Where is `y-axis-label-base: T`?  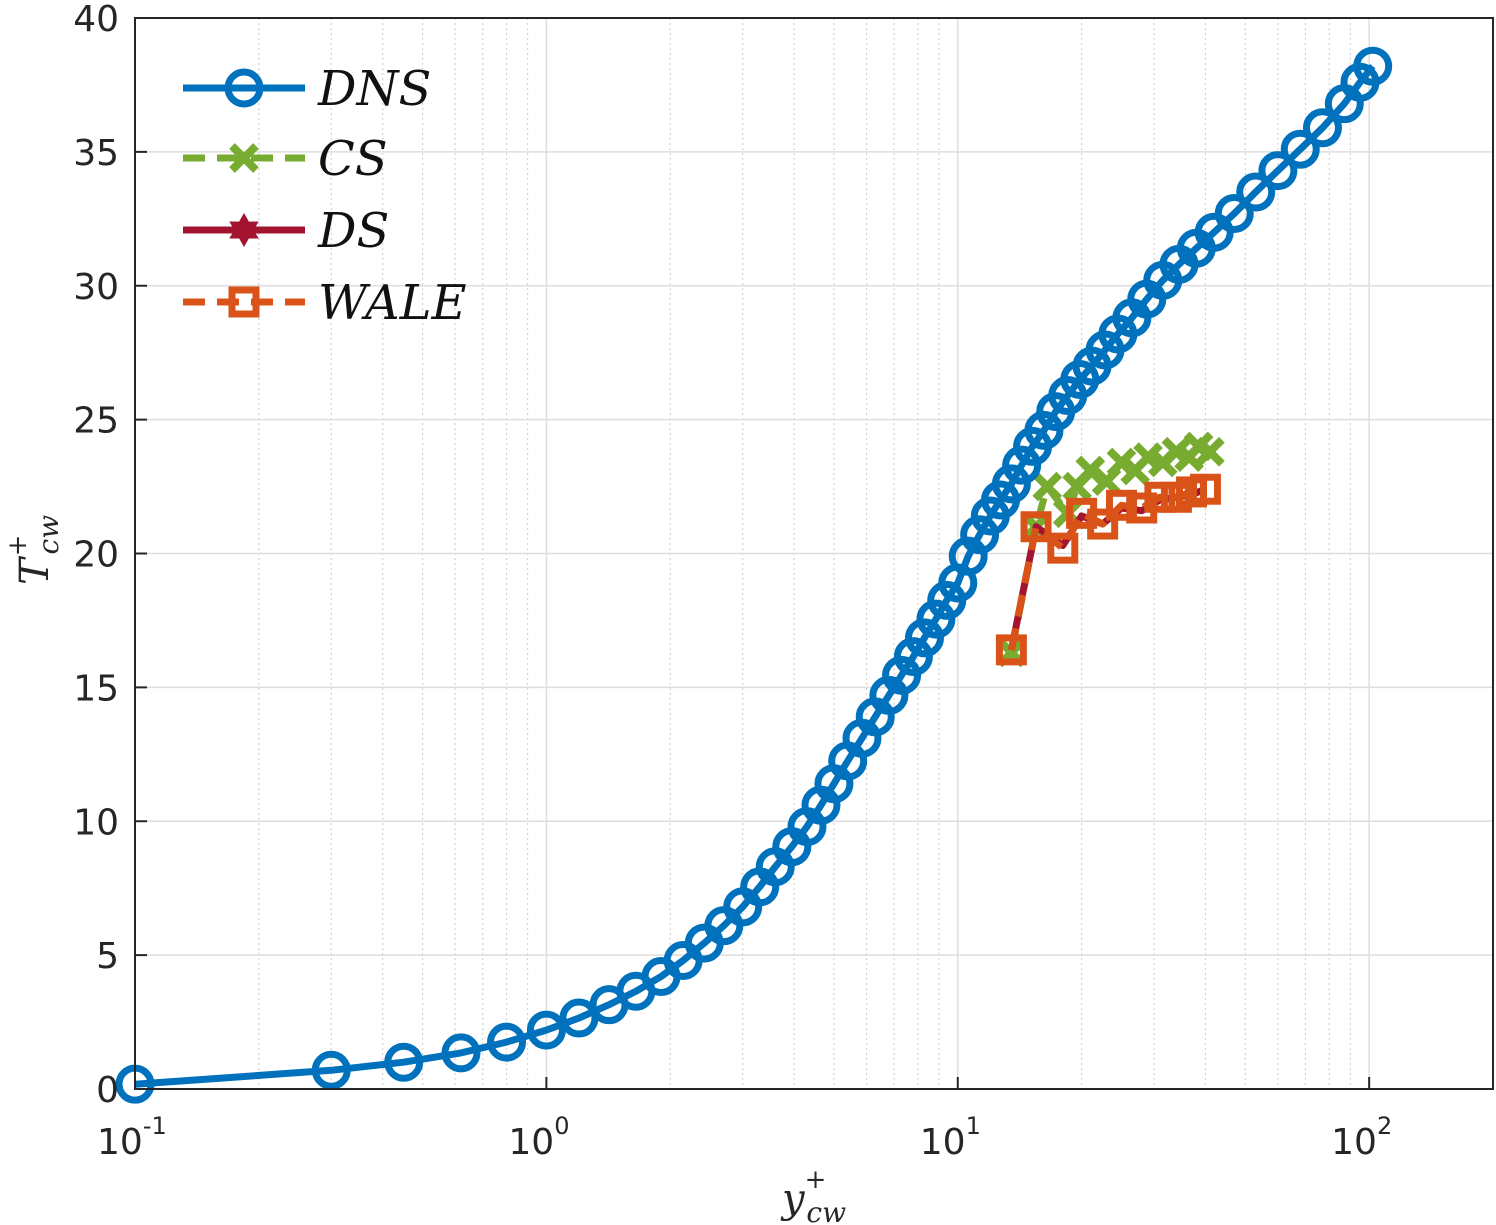 y-axis-label-base: T is located at coordinates (35, 570).